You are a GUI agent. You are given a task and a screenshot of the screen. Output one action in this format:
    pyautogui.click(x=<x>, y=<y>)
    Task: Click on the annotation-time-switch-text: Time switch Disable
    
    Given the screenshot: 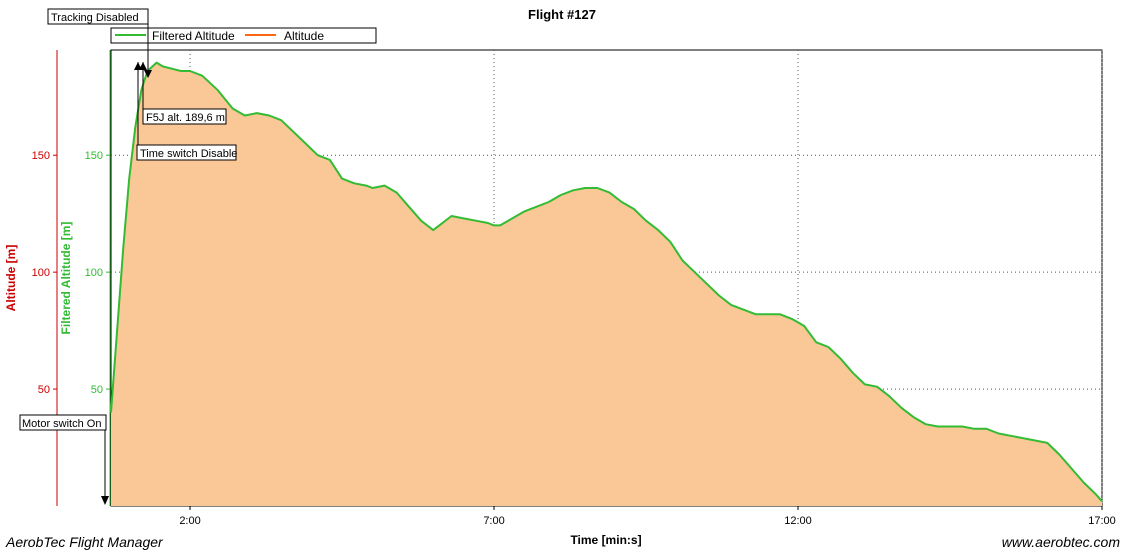 What is the action you would take?
    pyautogui.click(x=188, y=154)
    